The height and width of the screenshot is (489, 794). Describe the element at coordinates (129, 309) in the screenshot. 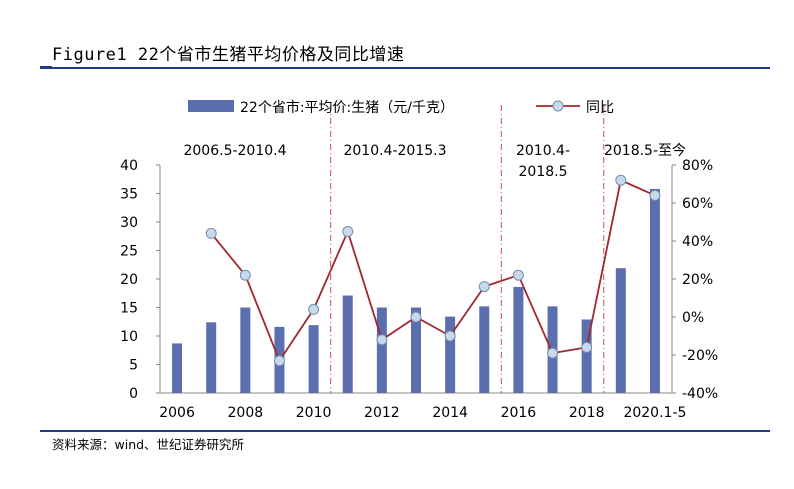

I see `y-left-tick-label: 15` at that location.